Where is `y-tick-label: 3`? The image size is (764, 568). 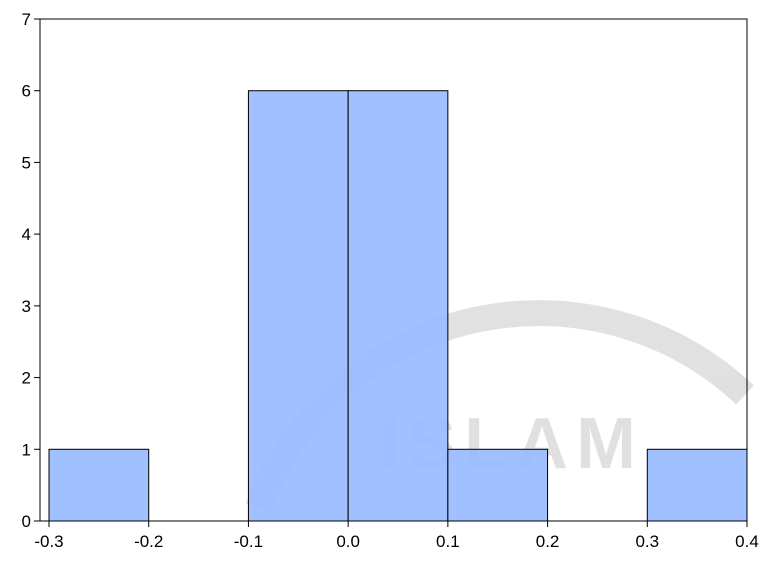 y-tick-label: 3 is located at coordinates (26, 306).